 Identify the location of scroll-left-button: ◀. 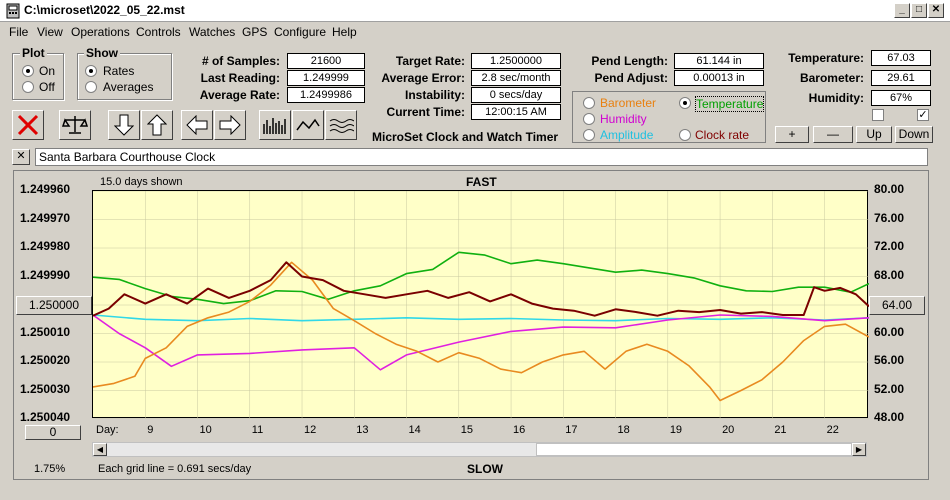
(100, 449).